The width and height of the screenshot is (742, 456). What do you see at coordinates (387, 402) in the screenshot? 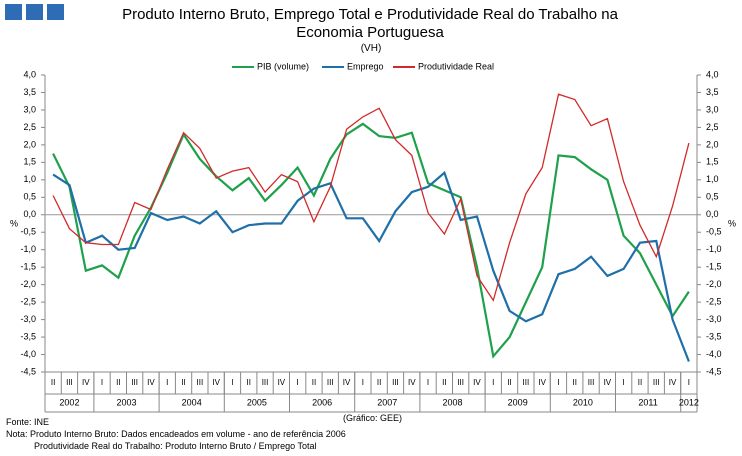
I see `year-label: 2007` at bounding box center [387, 402].